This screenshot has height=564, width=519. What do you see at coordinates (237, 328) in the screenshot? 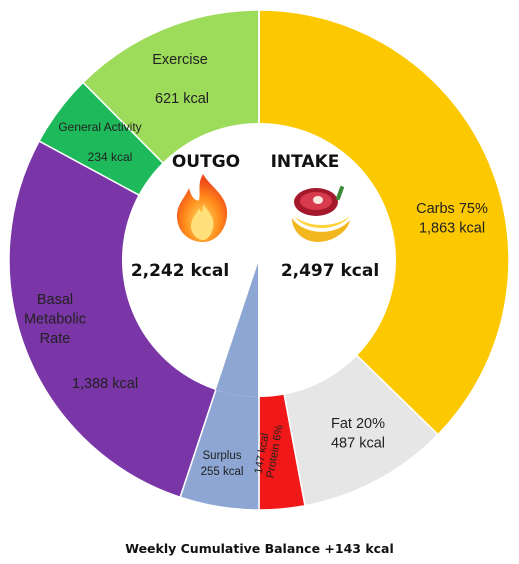
I see `surplus-inner-wedge` at bounding box center [237, 328].